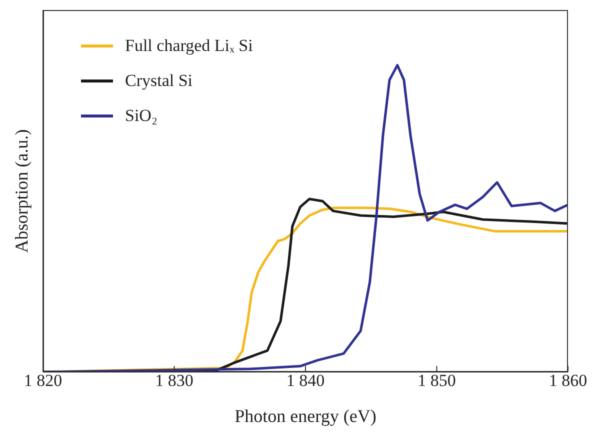  I want to click on y-axis-title: Absorption (a.u.), so click(21, 191).